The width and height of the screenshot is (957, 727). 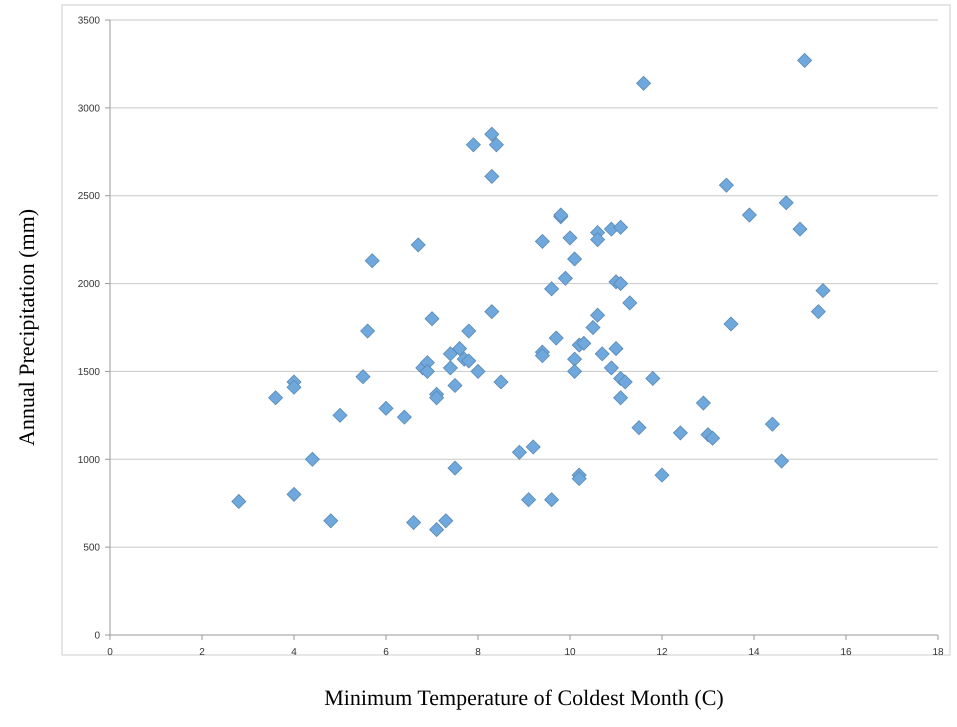 I want to click on y-tick-label: 1500, so click(x=89, y=372).